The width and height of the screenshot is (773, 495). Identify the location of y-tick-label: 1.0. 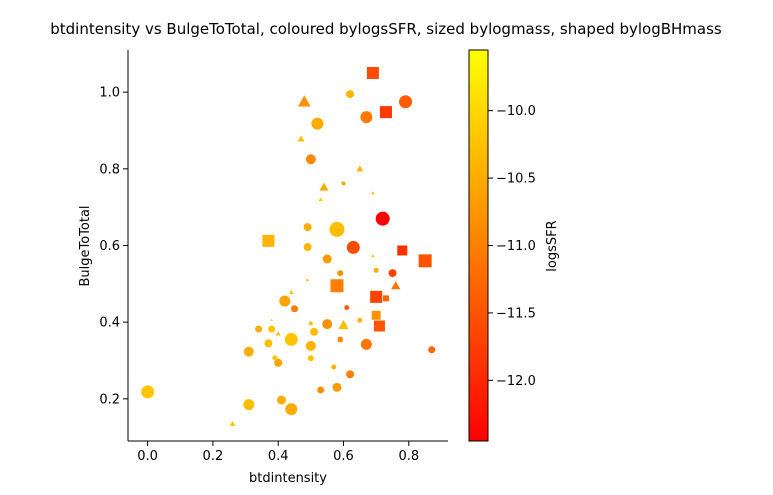
(109, 93).